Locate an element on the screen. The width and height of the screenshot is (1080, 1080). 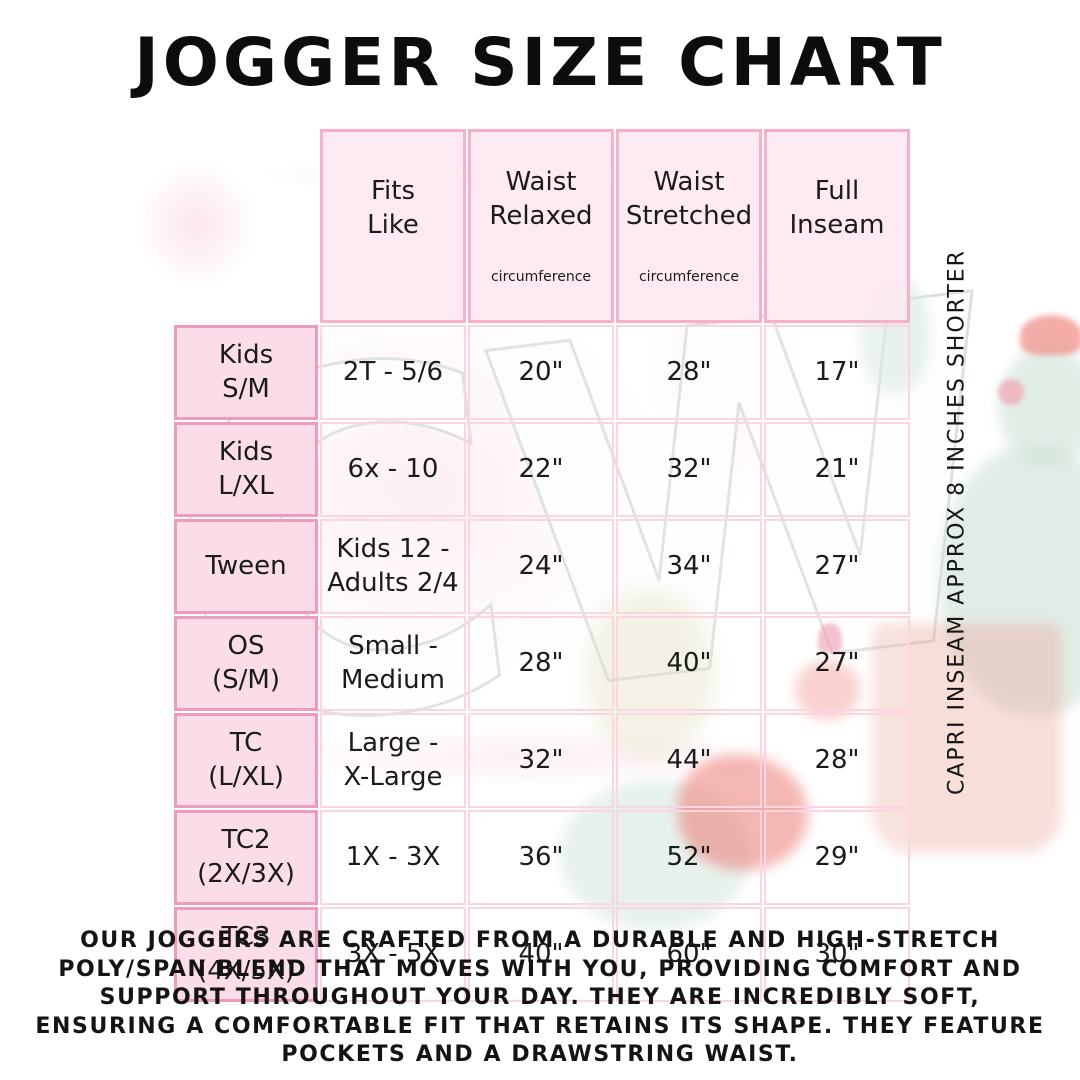
waist-stretched-cell: 40" is located at coordinates (689, 664).